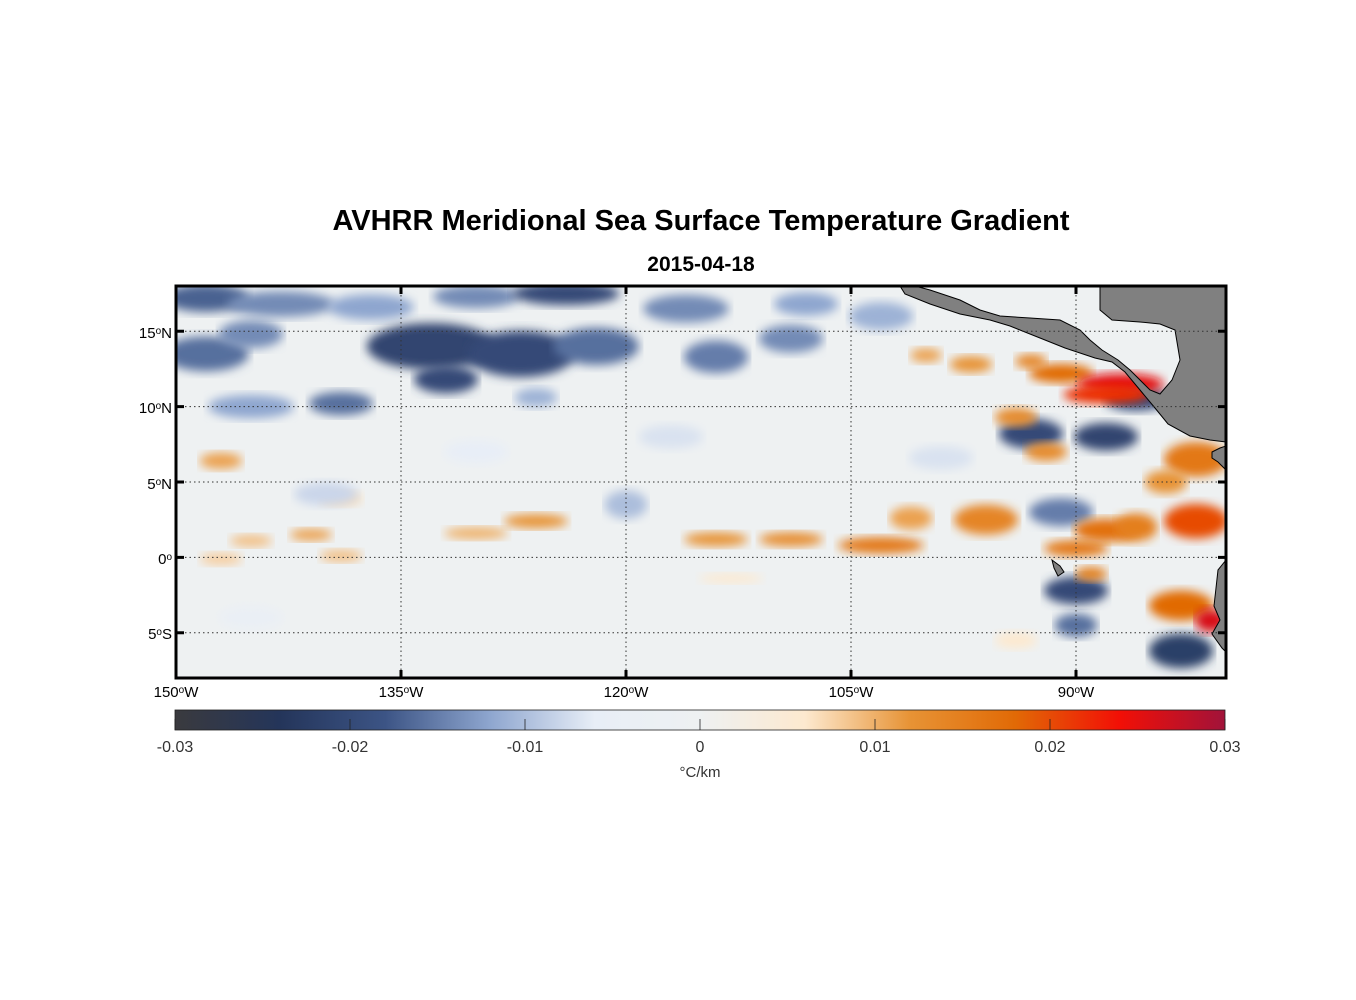 This screenshot has width=1356, height=1000. I want to click on map-subtitle: 2015-04-18, so click(701, 264).